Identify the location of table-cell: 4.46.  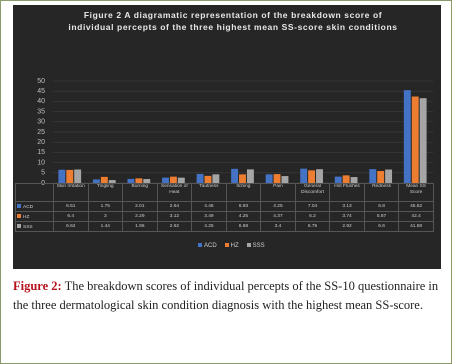
(209, 206).